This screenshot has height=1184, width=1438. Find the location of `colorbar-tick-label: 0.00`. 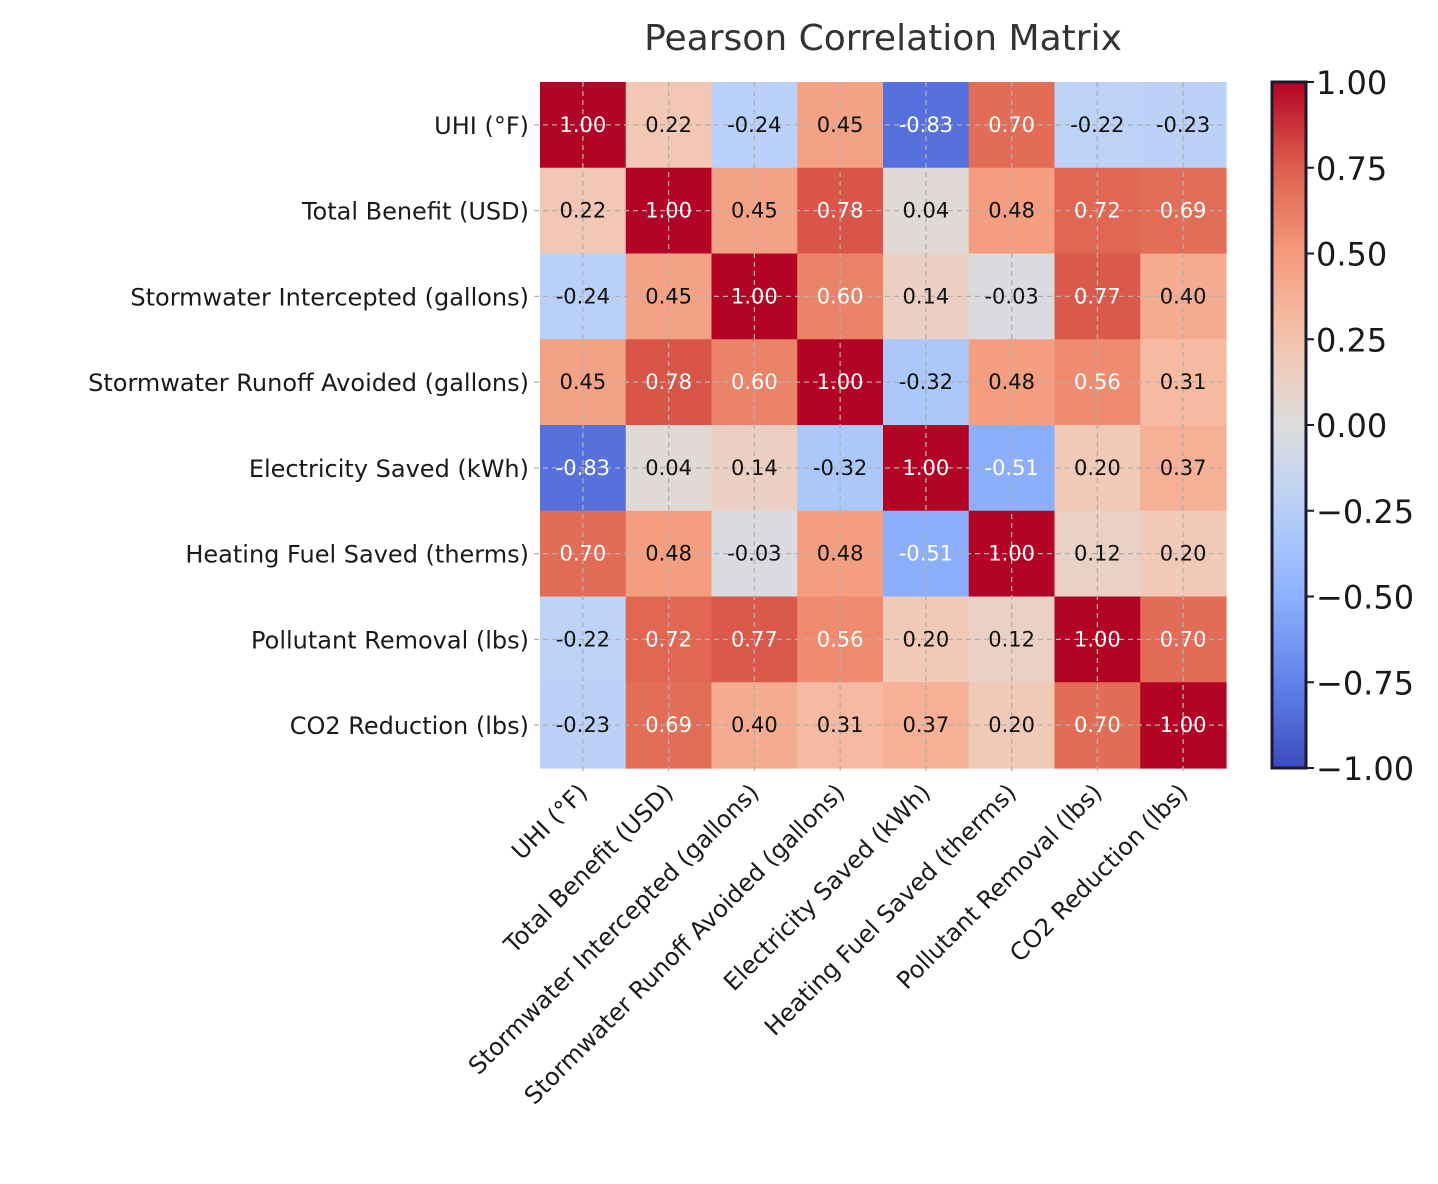

colorbar-tick-label: 0.00 is located at coordinates (1351, 426).